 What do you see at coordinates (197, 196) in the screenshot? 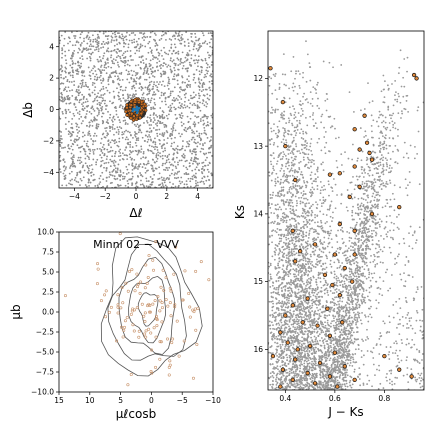
I see `sky-xtick-label: 4` at bounding box center [197, 196].